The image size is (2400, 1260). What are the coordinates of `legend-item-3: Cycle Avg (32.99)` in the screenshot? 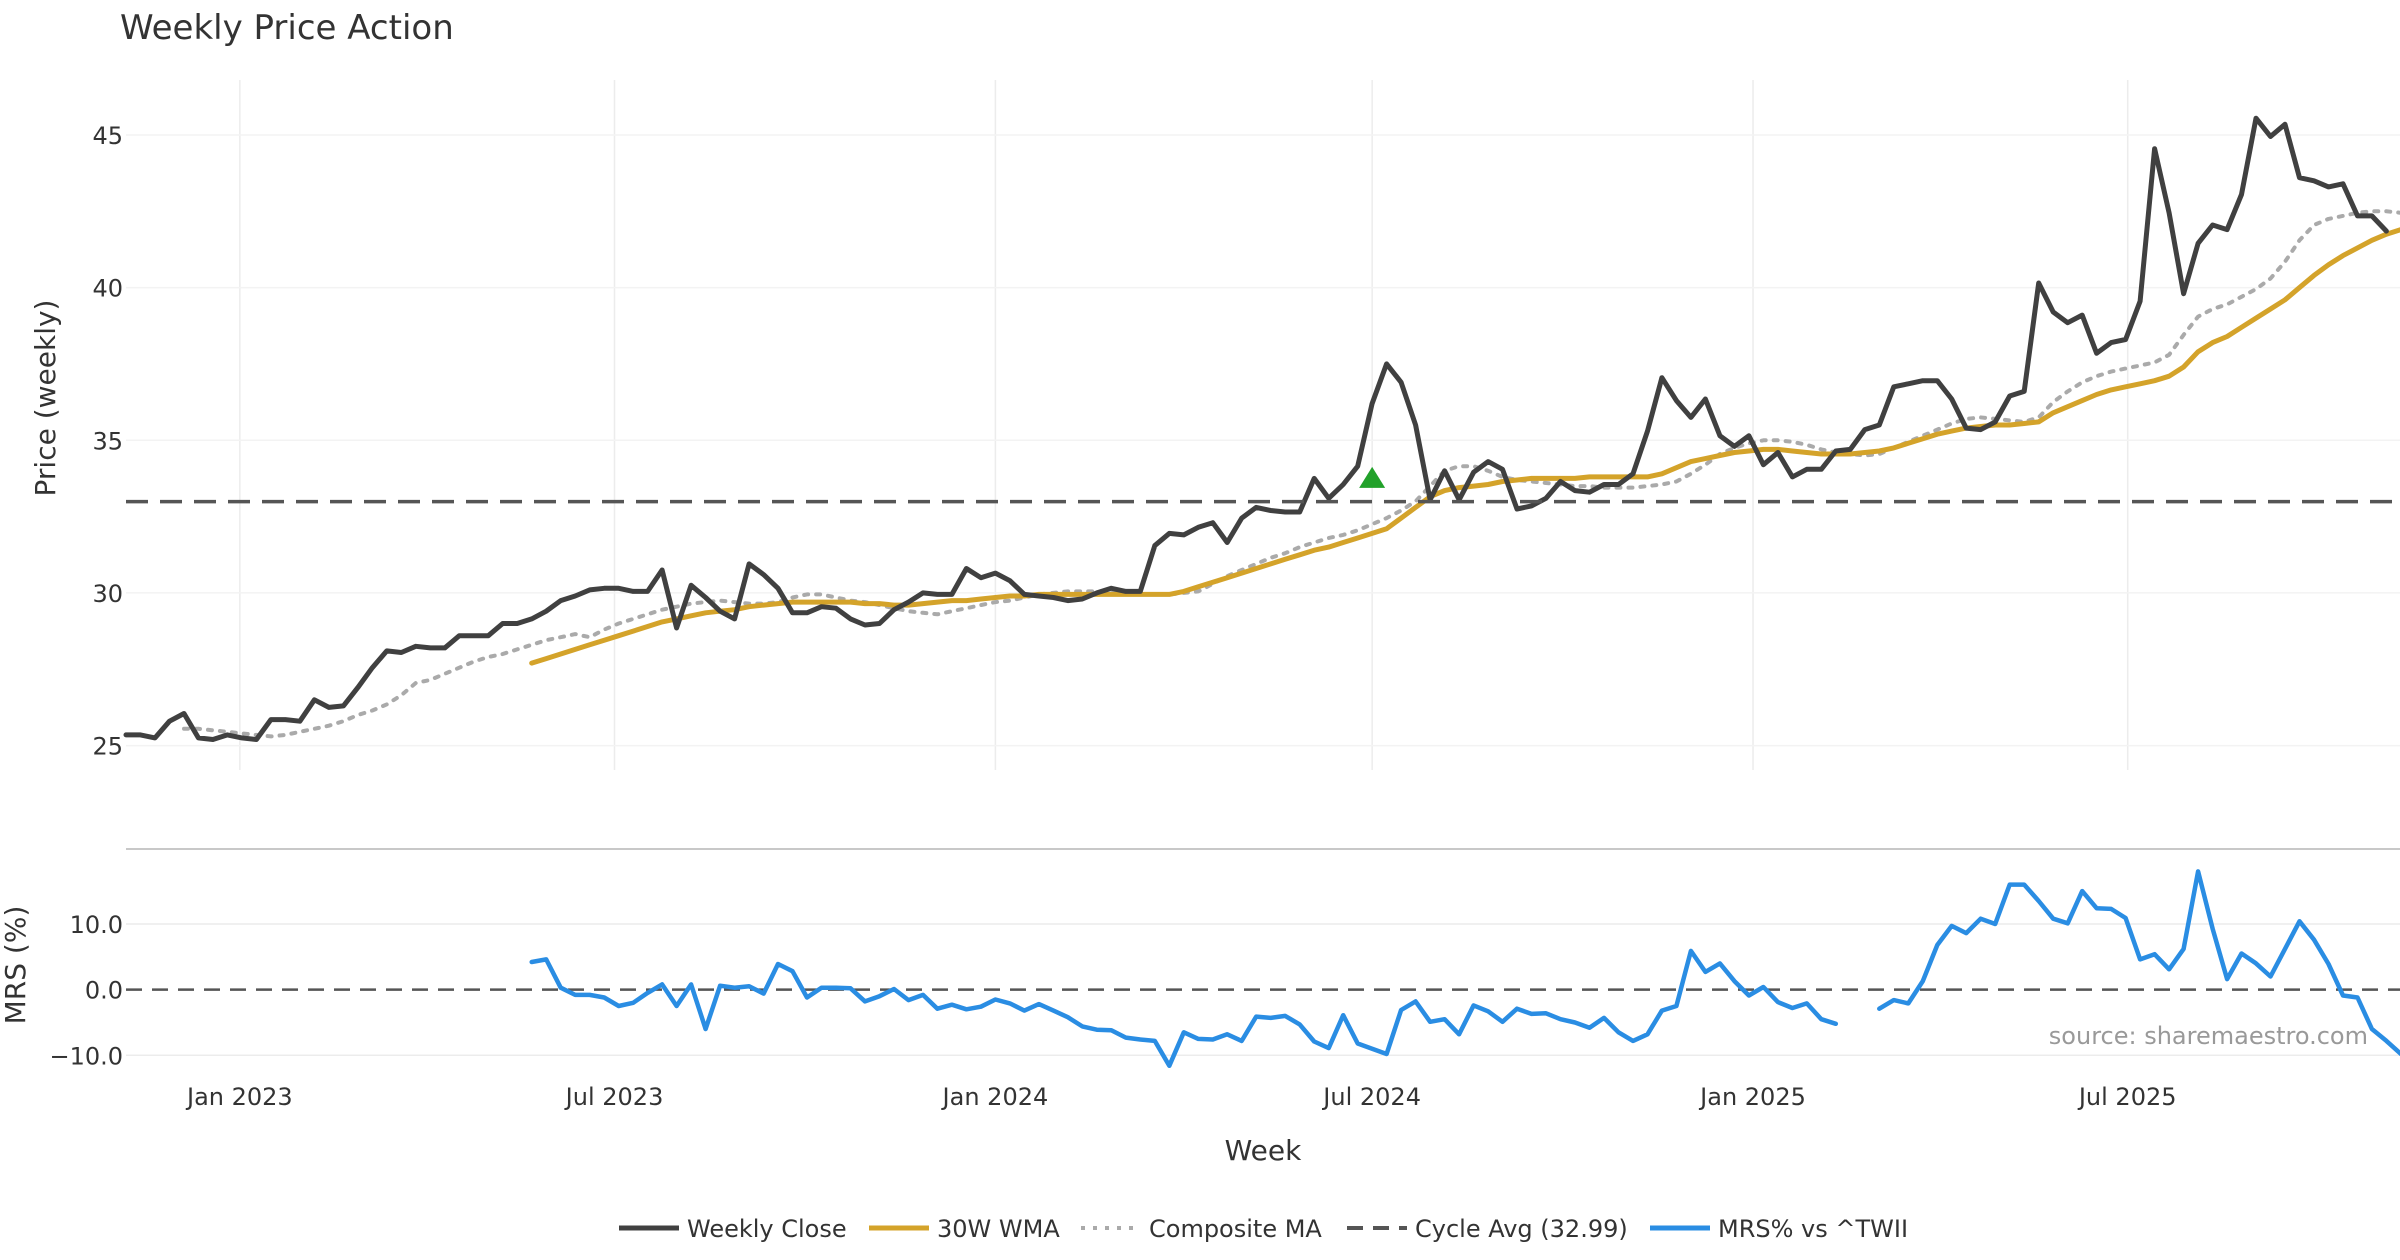 It's located at (1487, 1229).